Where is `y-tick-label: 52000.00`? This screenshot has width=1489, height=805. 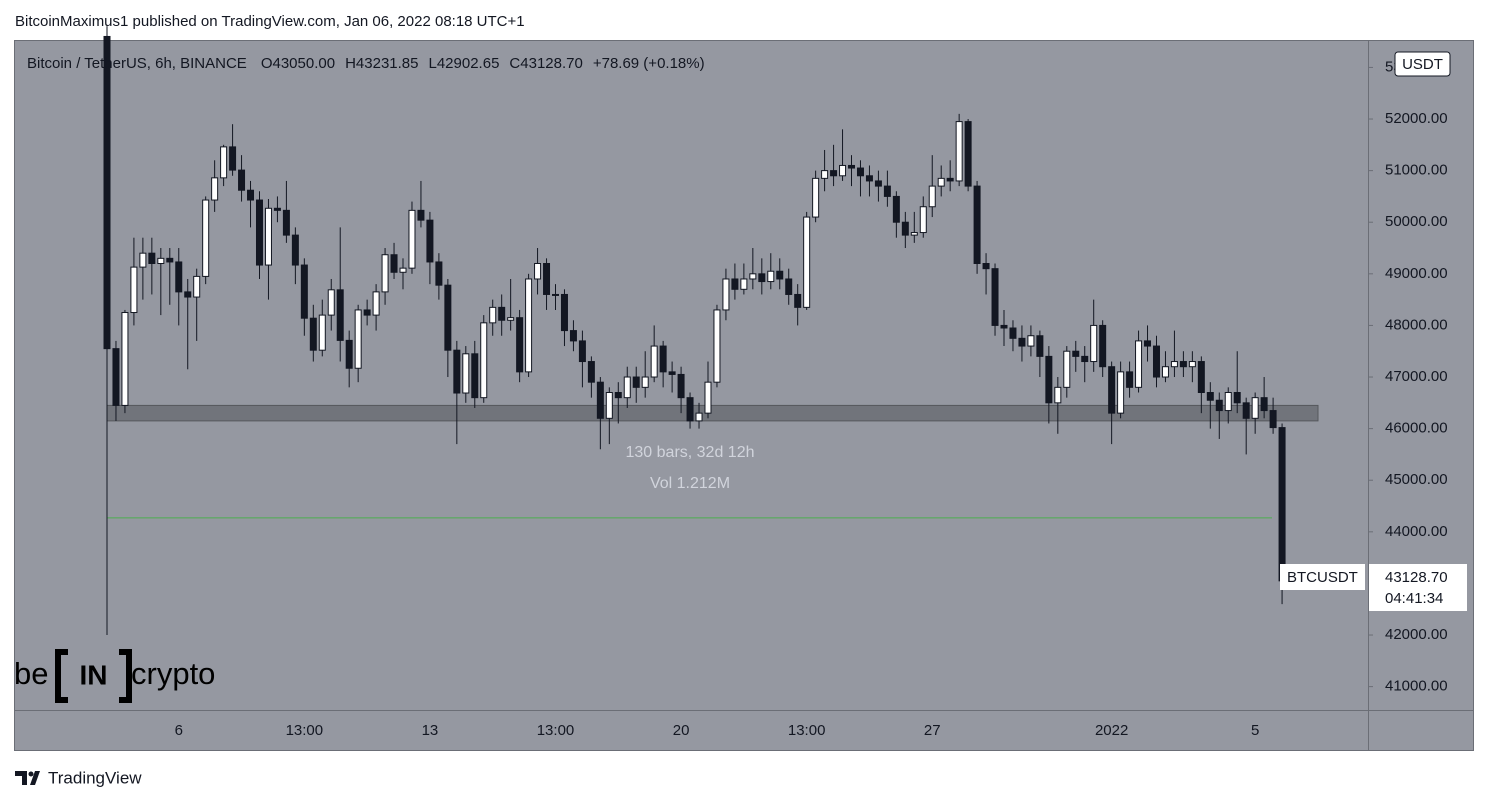
y-tick-label: 52000.00 is located at coordinates (1416, 118).